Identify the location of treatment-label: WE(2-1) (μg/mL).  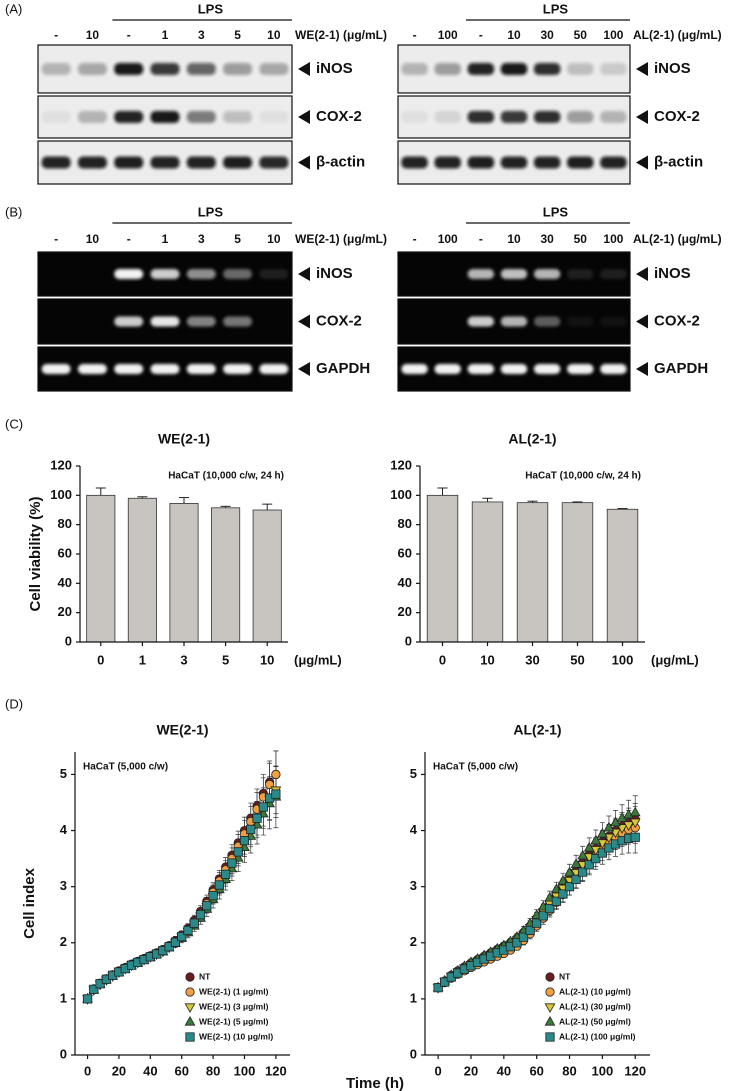
(341, 35).